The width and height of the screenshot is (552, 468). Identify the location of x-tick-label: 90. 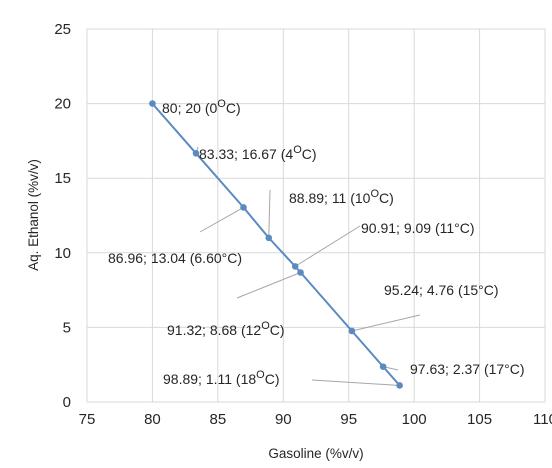
(283, 419).